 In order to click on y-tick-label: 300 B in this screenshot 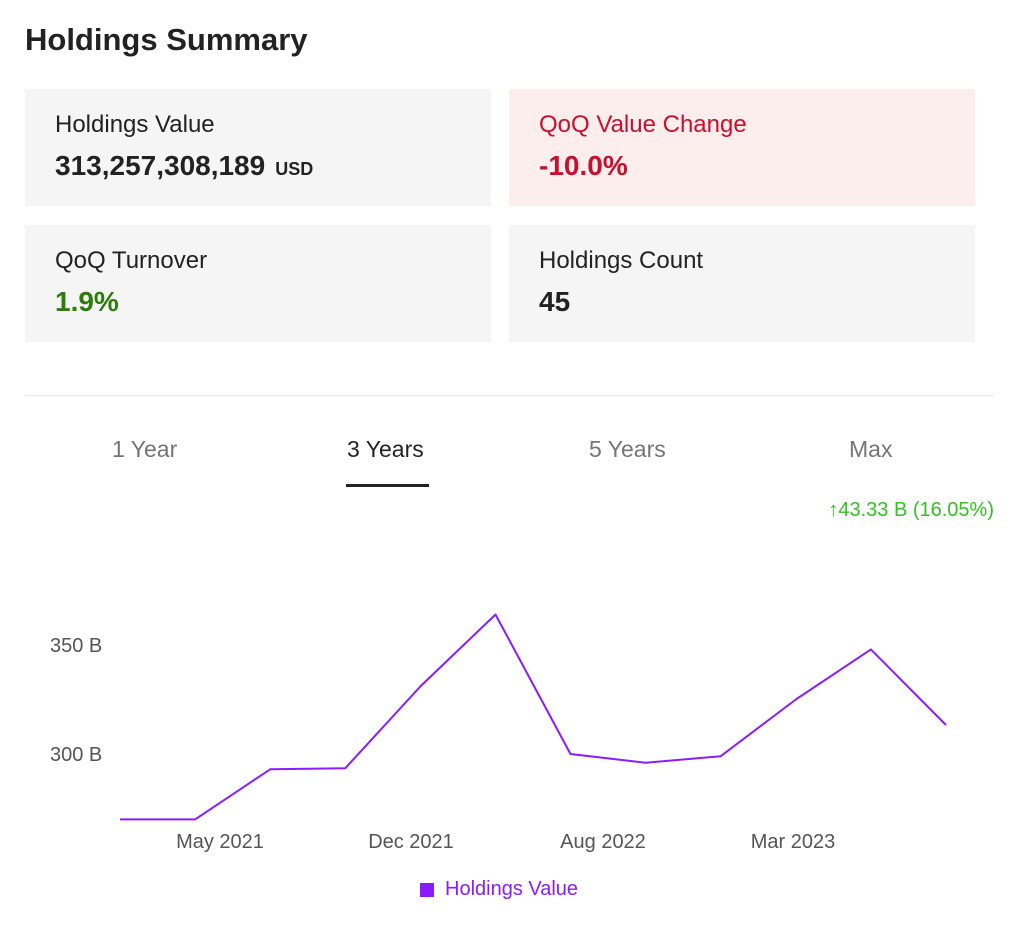, I will do `click(76, 755)`.